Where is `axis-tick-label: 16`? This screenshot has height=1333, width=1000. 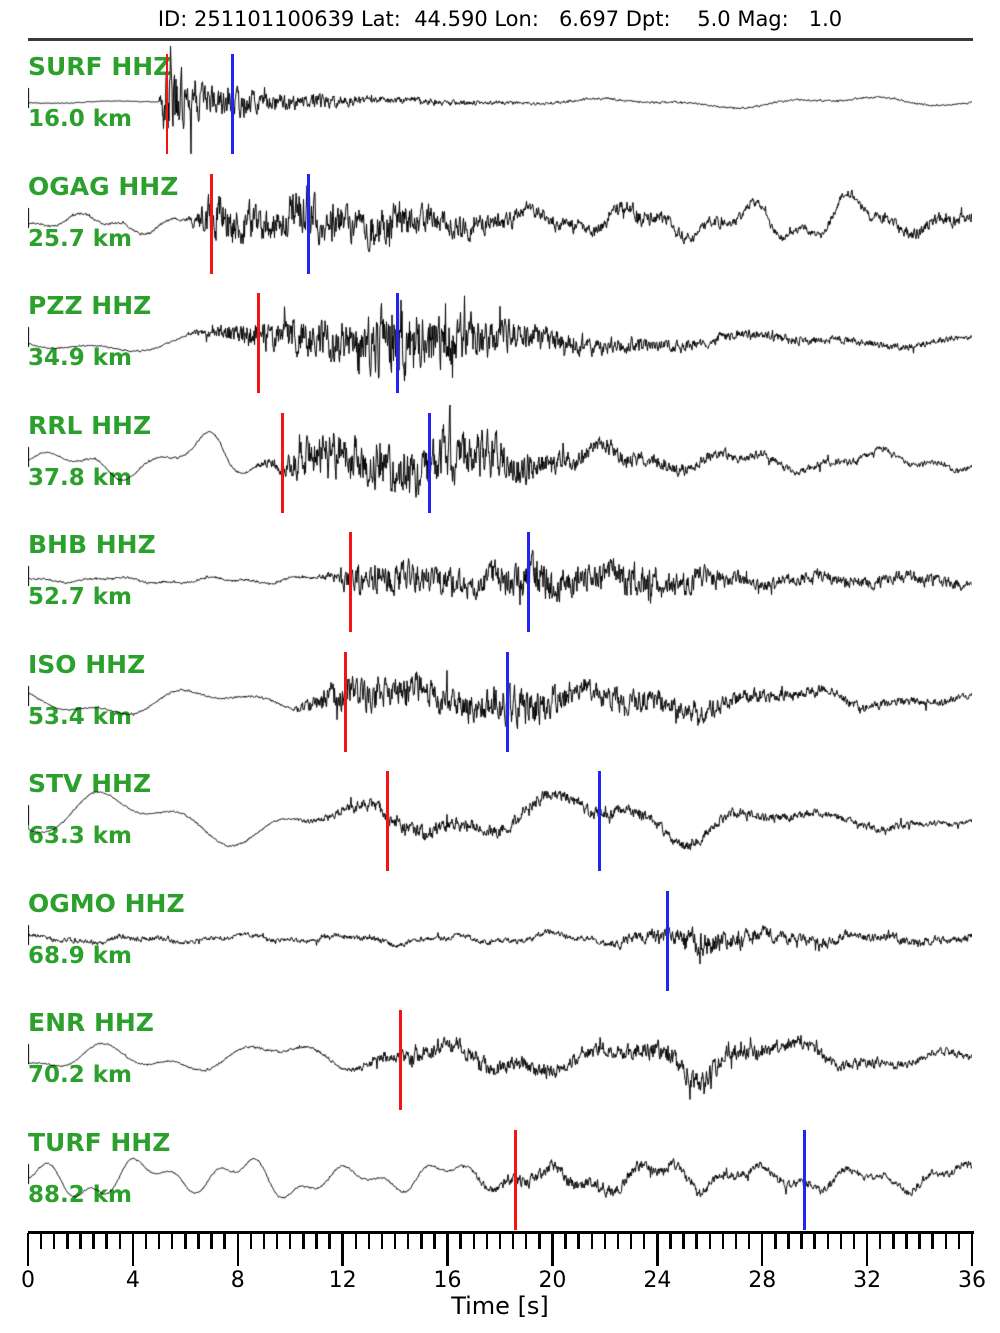 axis-tick-label: 16 is located at coordinates (447, 1280).